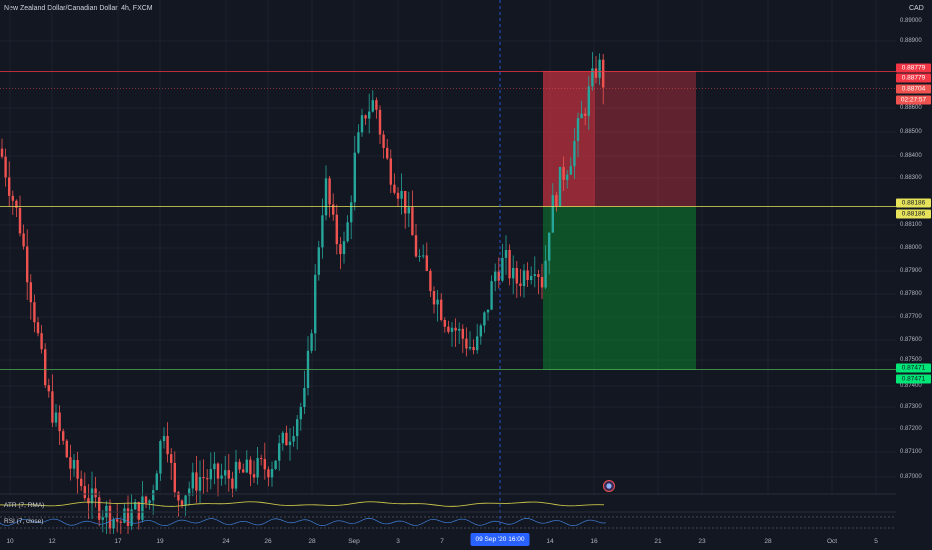  What do you see at coordinates (24, 521) in the screenshot?
I see `rsi-label: RSI (7, close)` at bounding box center [24, 521].